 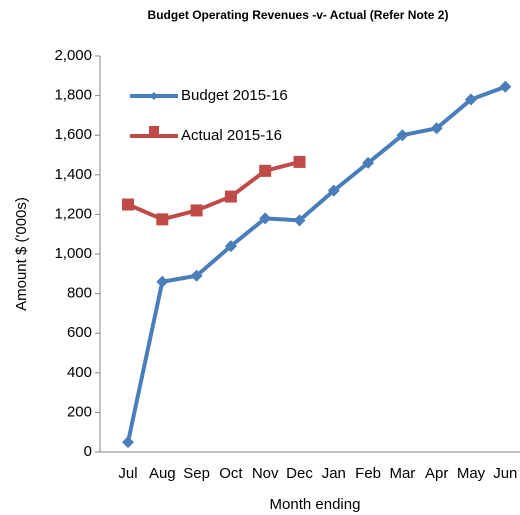 I want to click on y-tick-label: 200, so click(x=79, y=411).